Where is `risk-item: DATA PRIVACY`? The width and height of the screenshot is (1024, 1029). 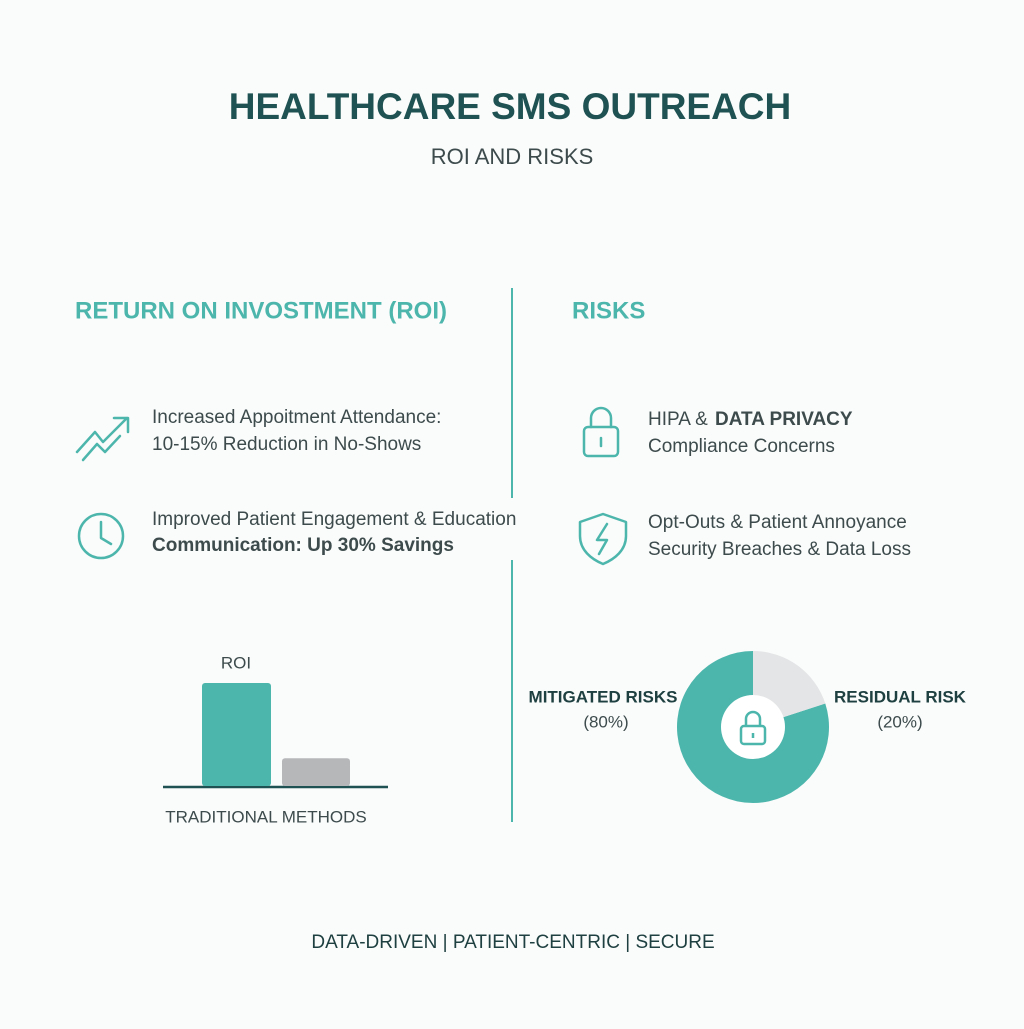
risk-item: DATA PRIVACY is located at coordinates (784, 419).